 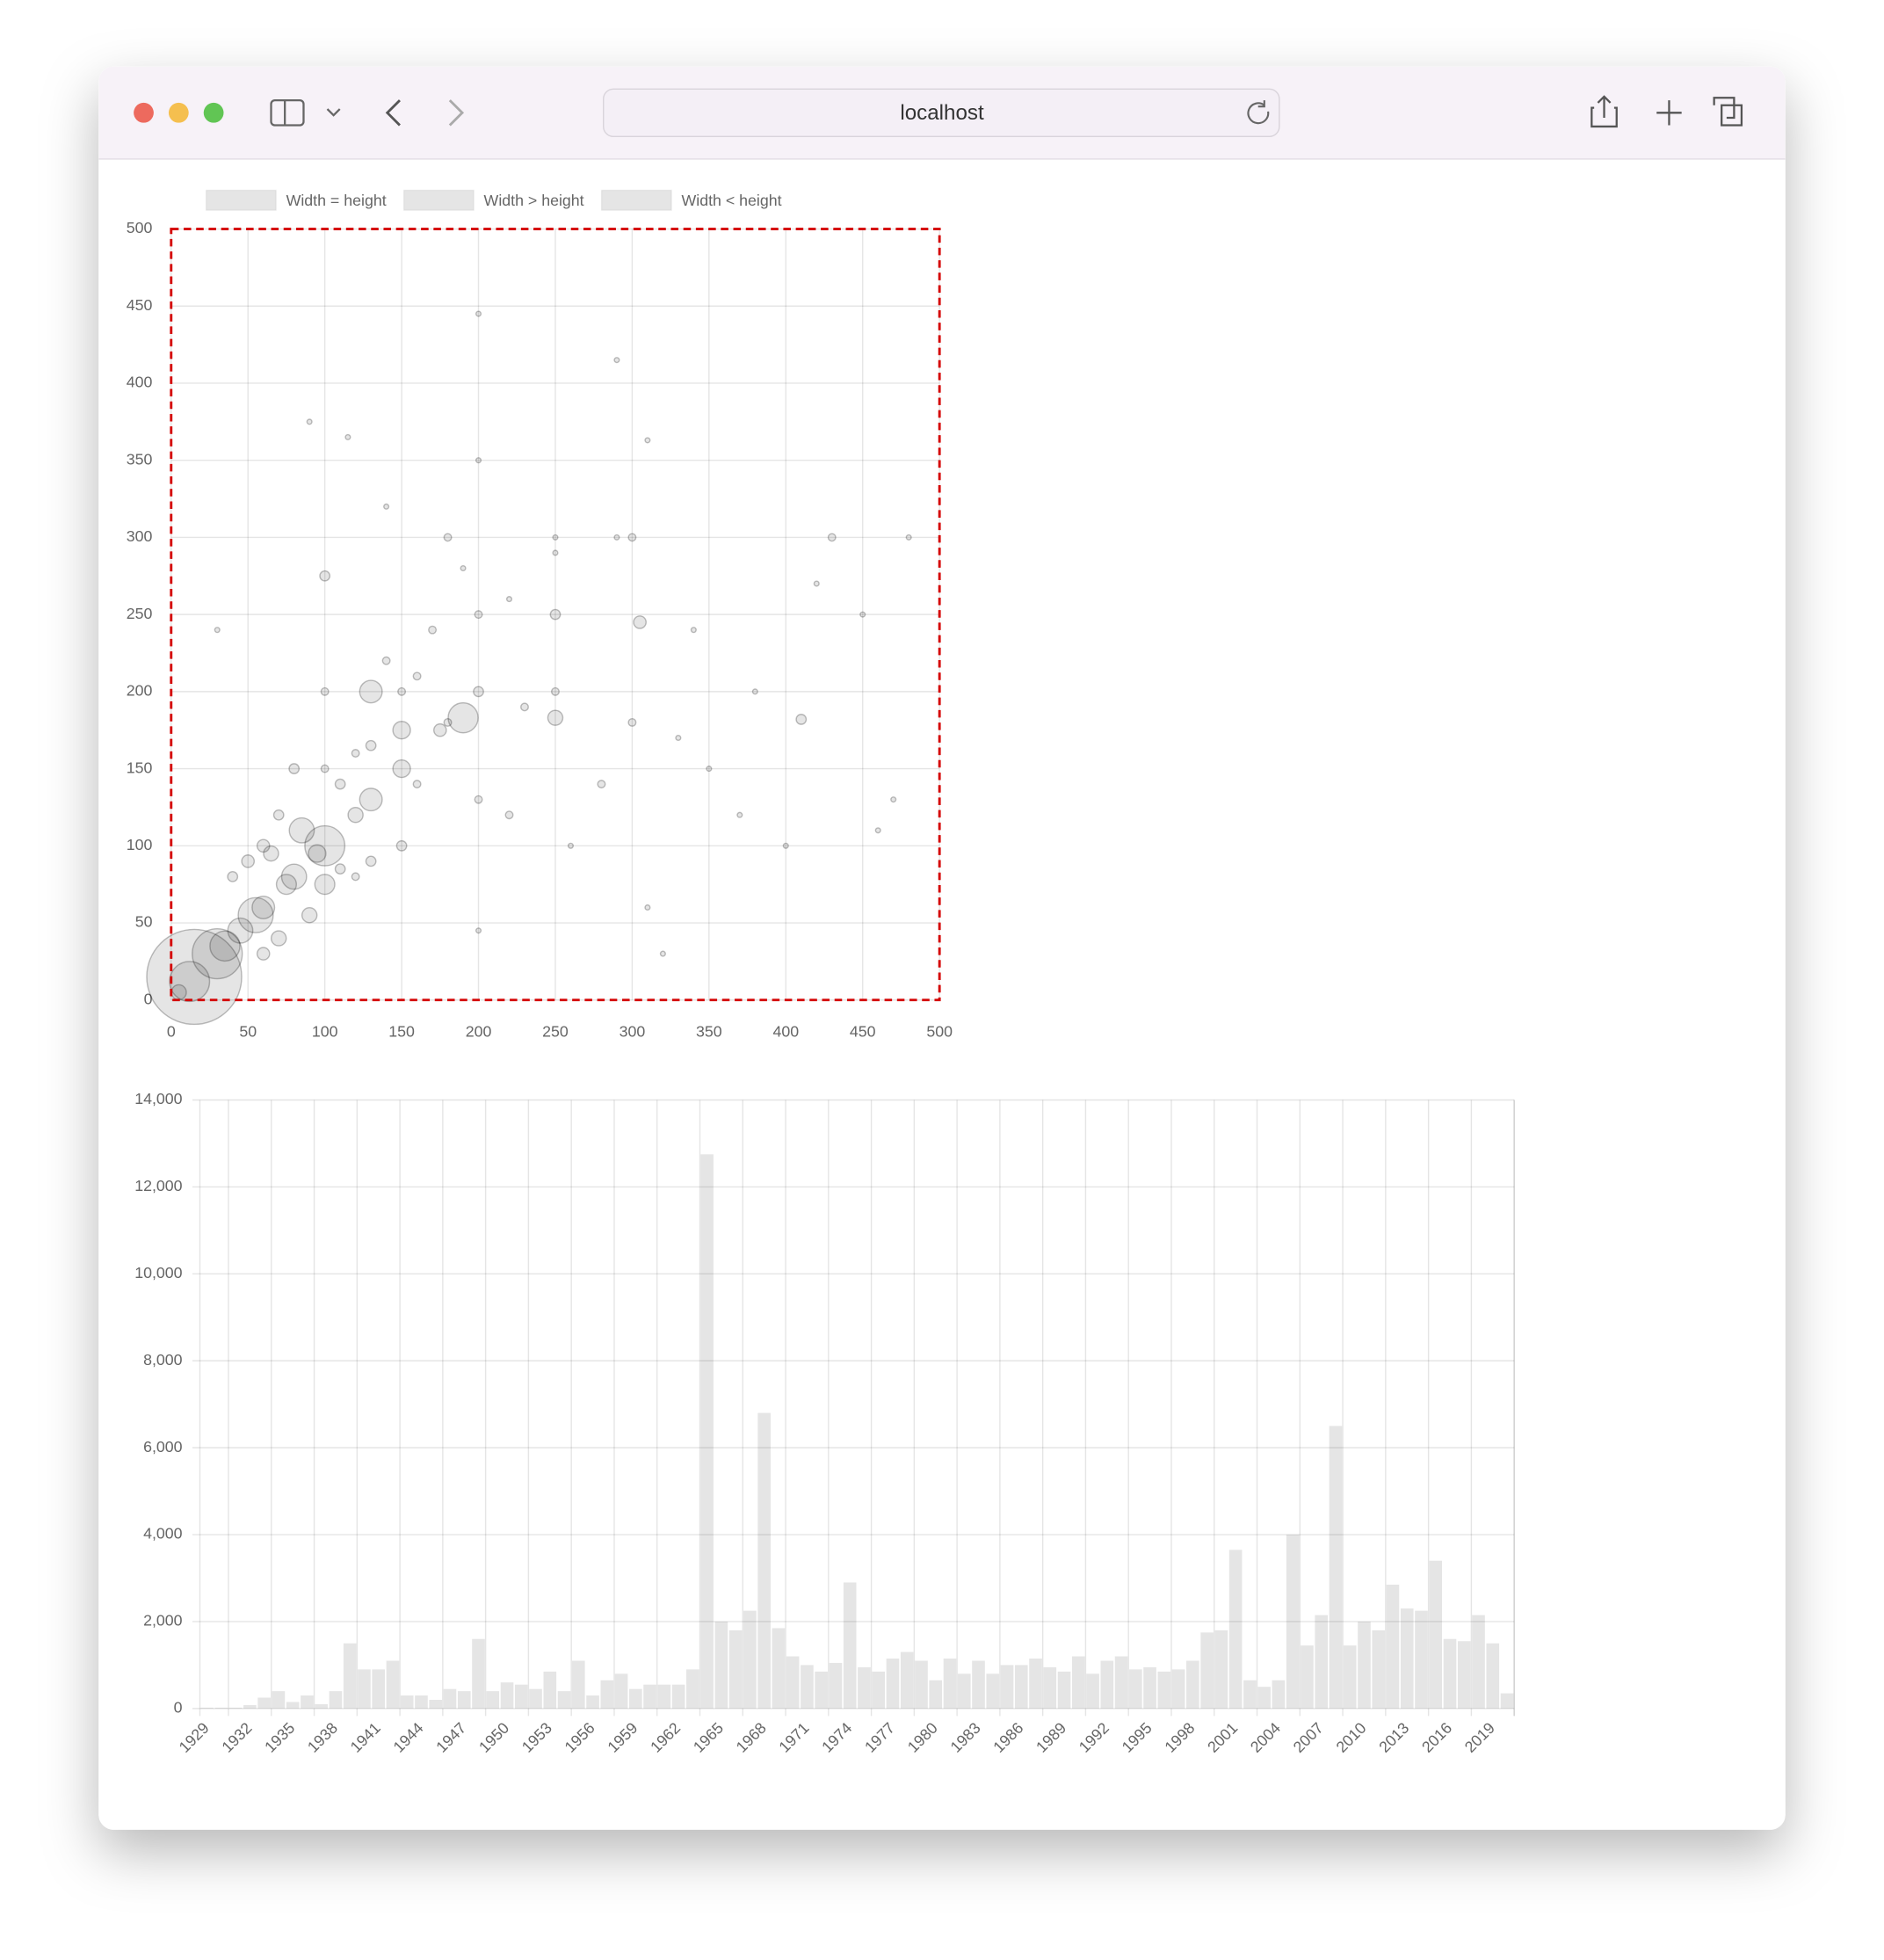 I want to click on x-tick-label: 50, so click(x=248, y=1031).